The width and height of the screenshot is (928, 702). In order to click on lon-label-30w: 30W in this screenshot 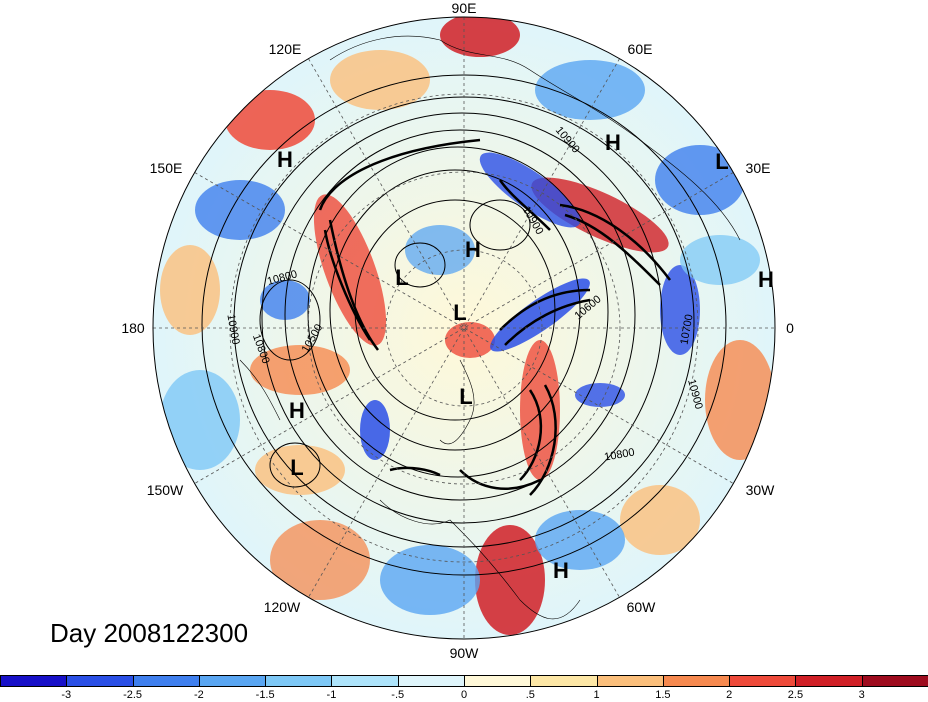, I will do `click(761, 490)`.